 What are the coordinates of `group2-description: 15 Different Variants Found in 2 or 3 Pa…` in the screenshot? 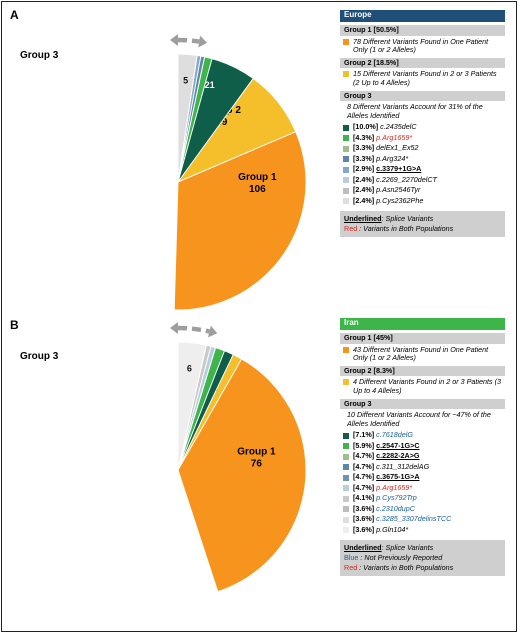 It's located at (422, 77).